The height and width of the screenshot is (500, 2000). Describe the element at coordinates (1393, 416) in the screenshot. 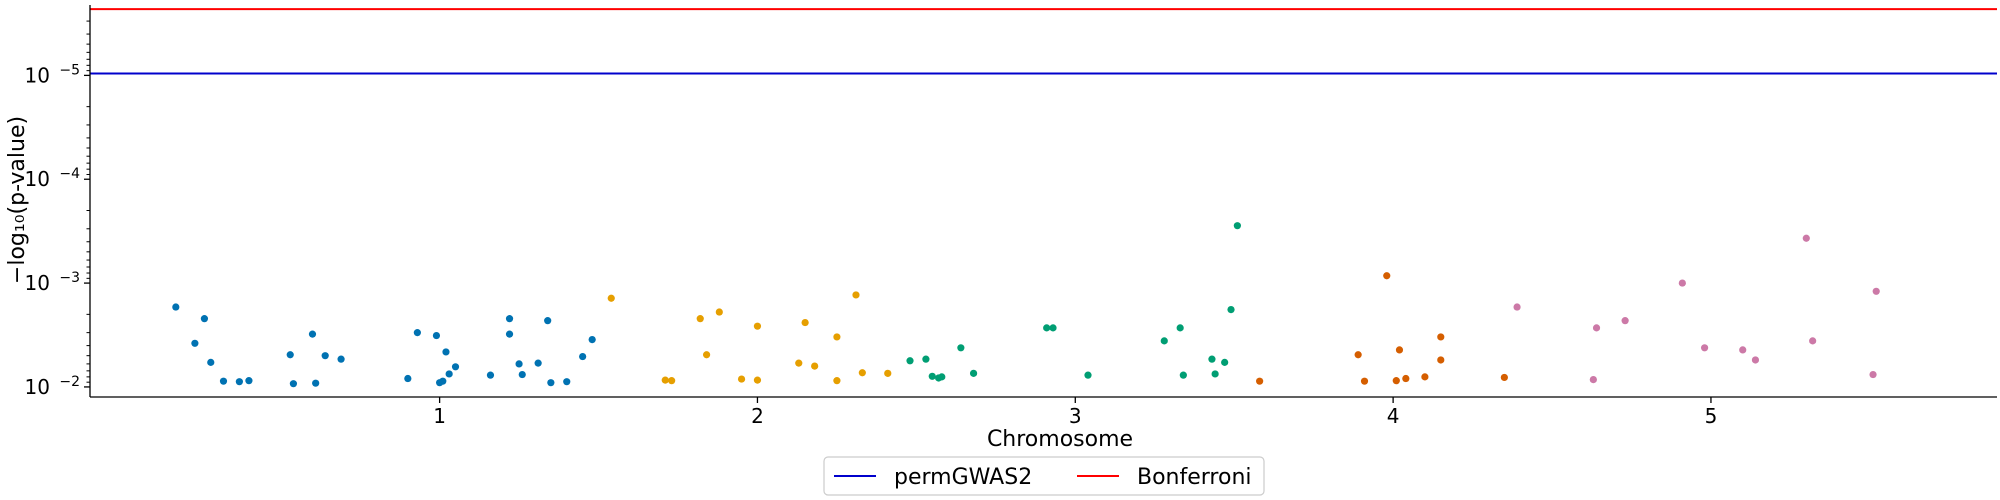

I see `x-tick-label-4: 4` at that location.